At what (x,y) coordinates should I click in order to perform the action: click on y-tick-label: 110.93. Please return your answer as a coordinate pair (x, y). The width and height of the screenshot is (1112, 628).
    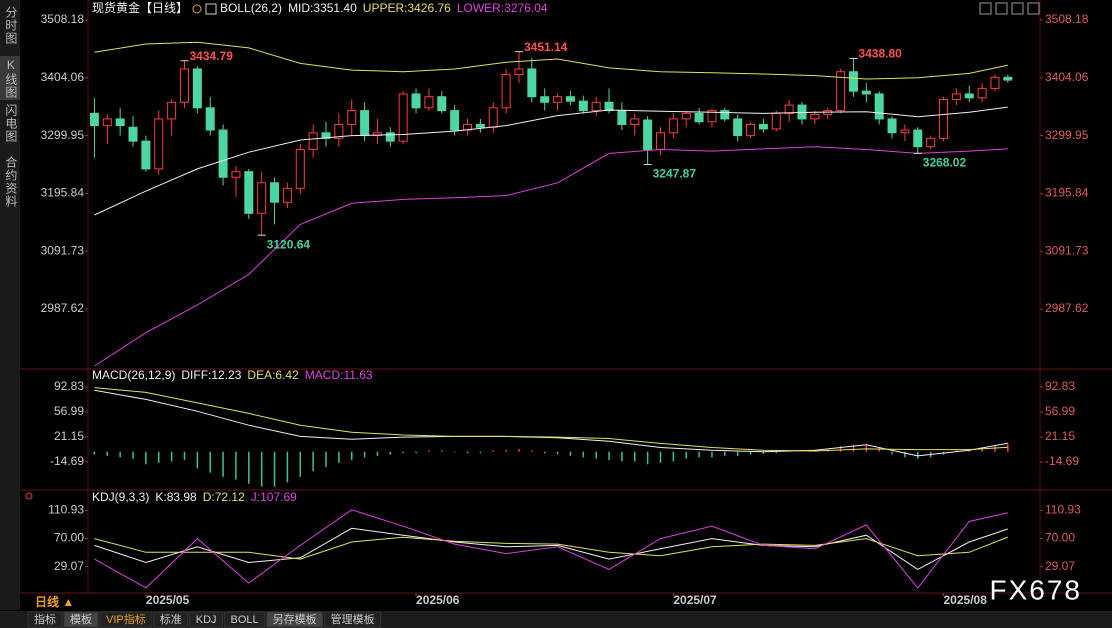
    Looking at the image, I should click on (66, 510).